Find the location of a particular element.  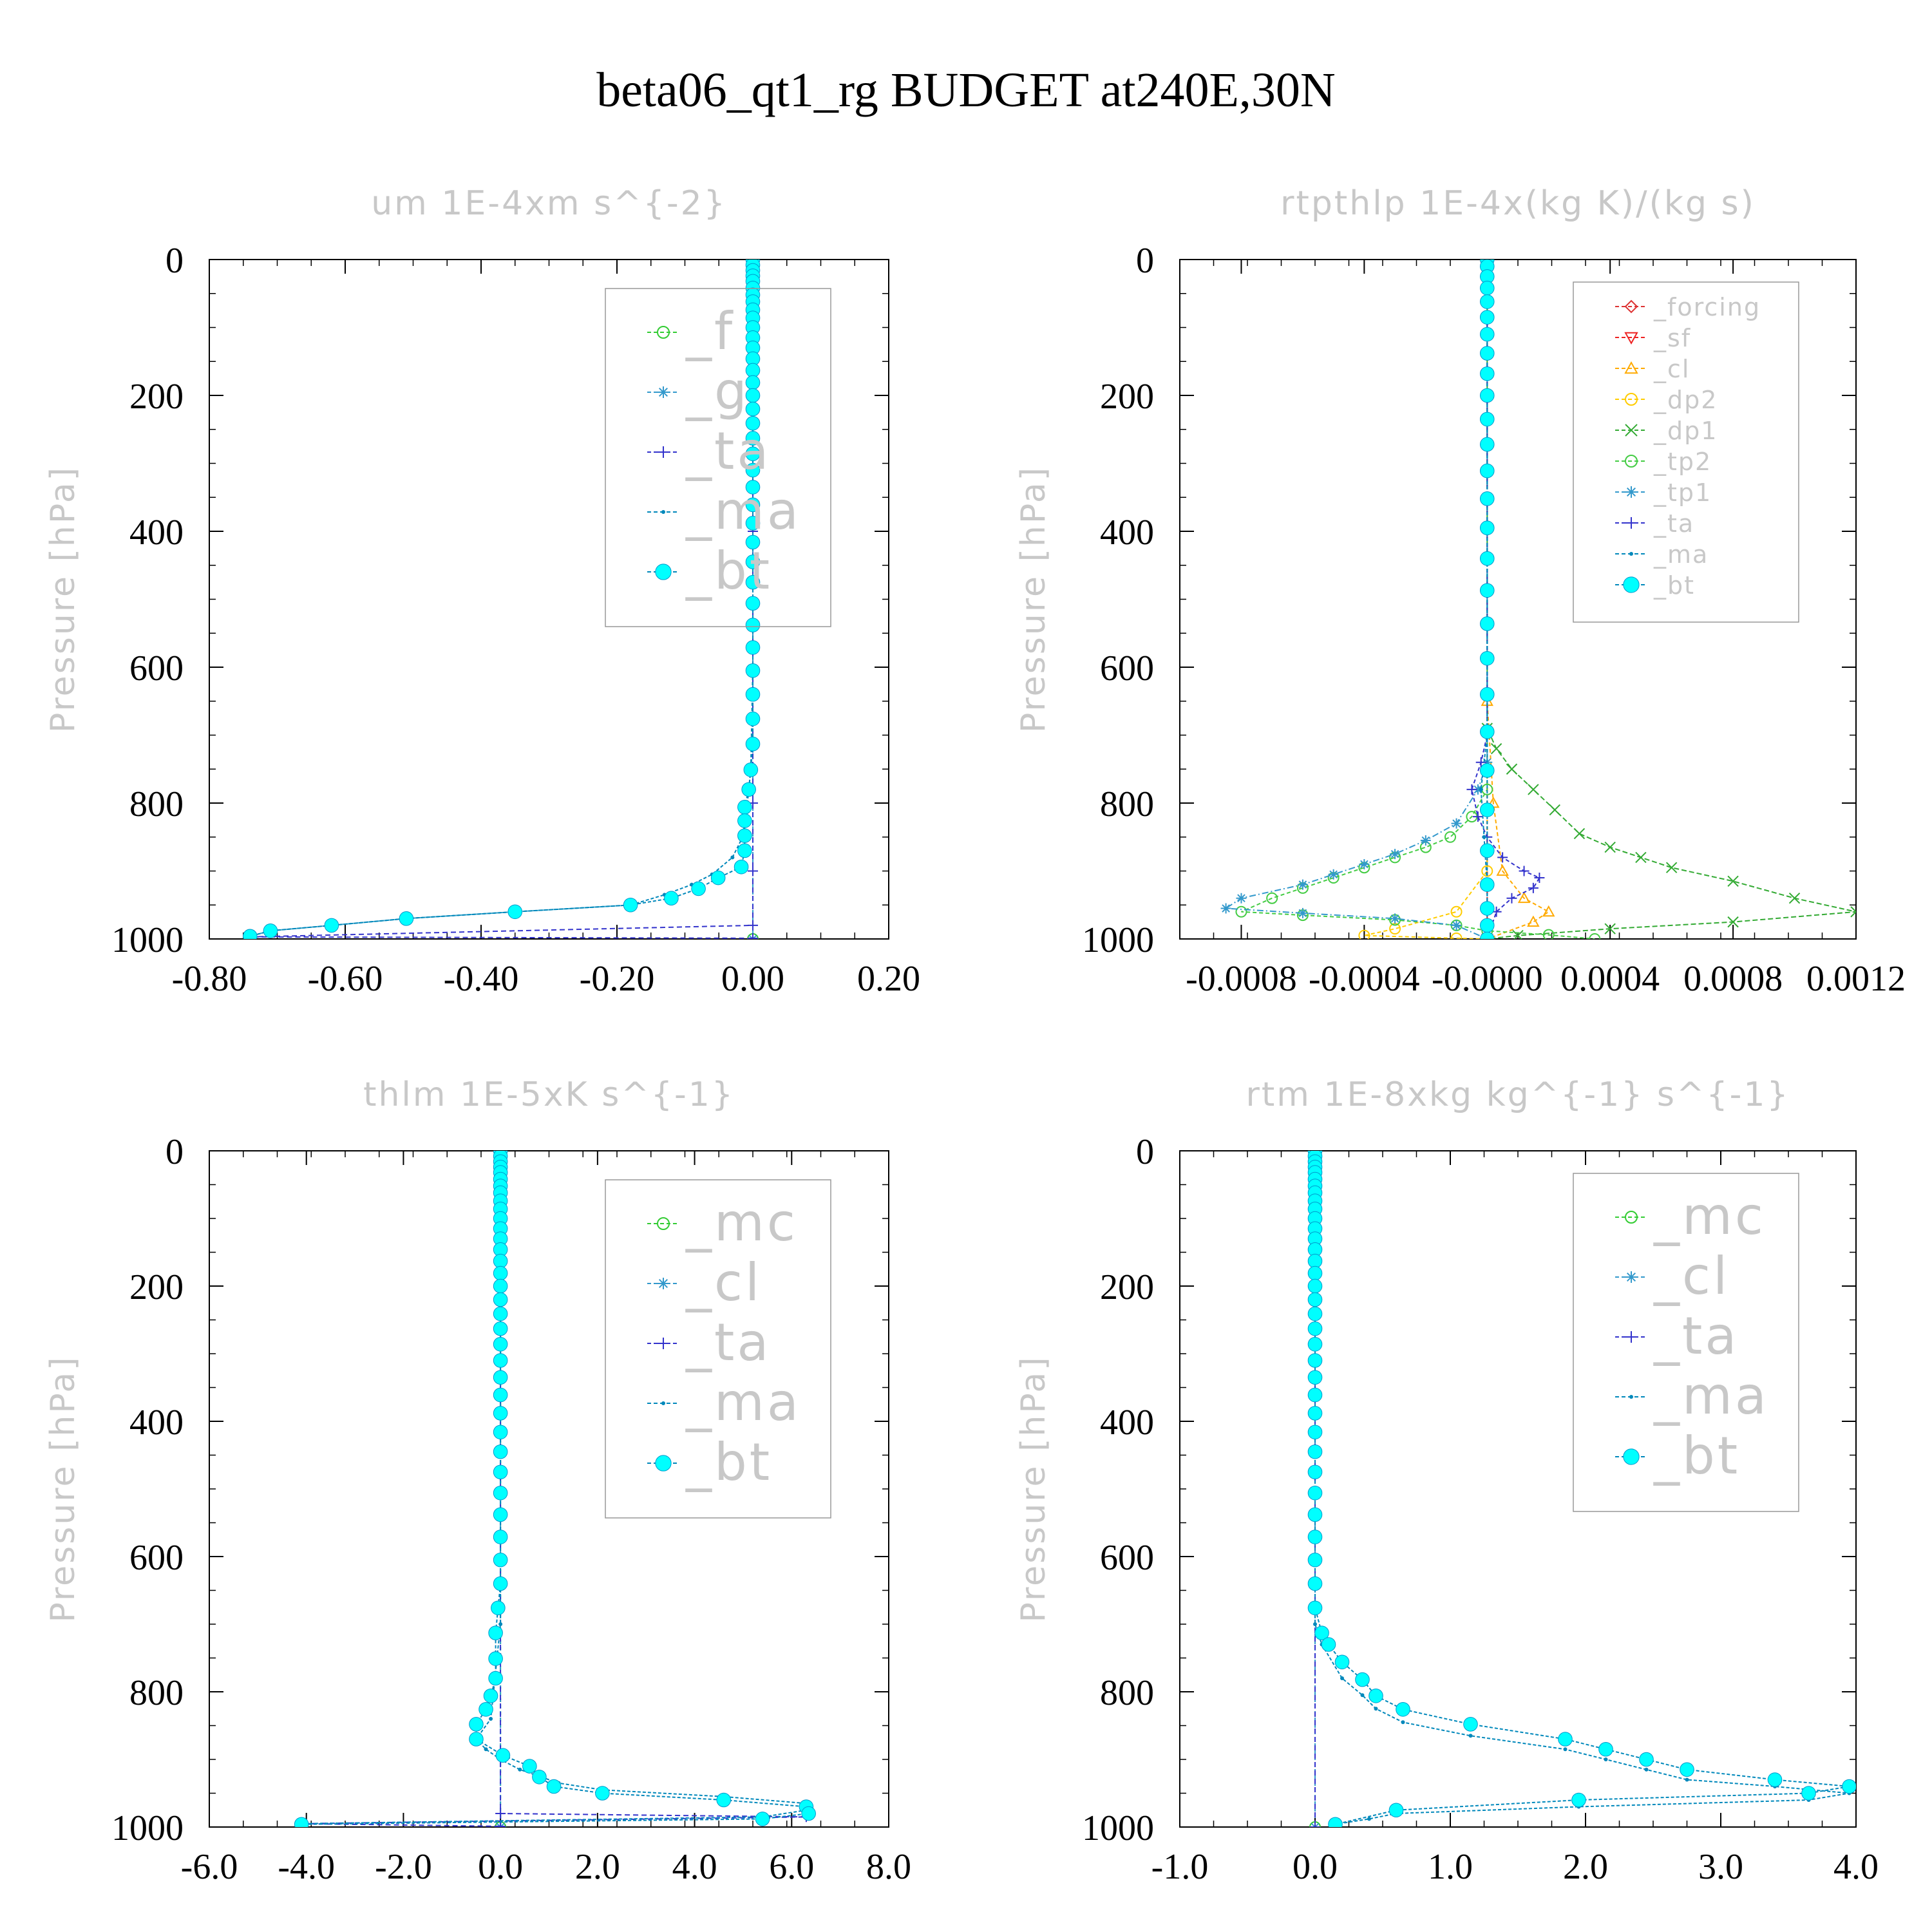

figure-title: beta06_qt1_rg BUDGET at240E,30N is located at coordinates (966, 90).